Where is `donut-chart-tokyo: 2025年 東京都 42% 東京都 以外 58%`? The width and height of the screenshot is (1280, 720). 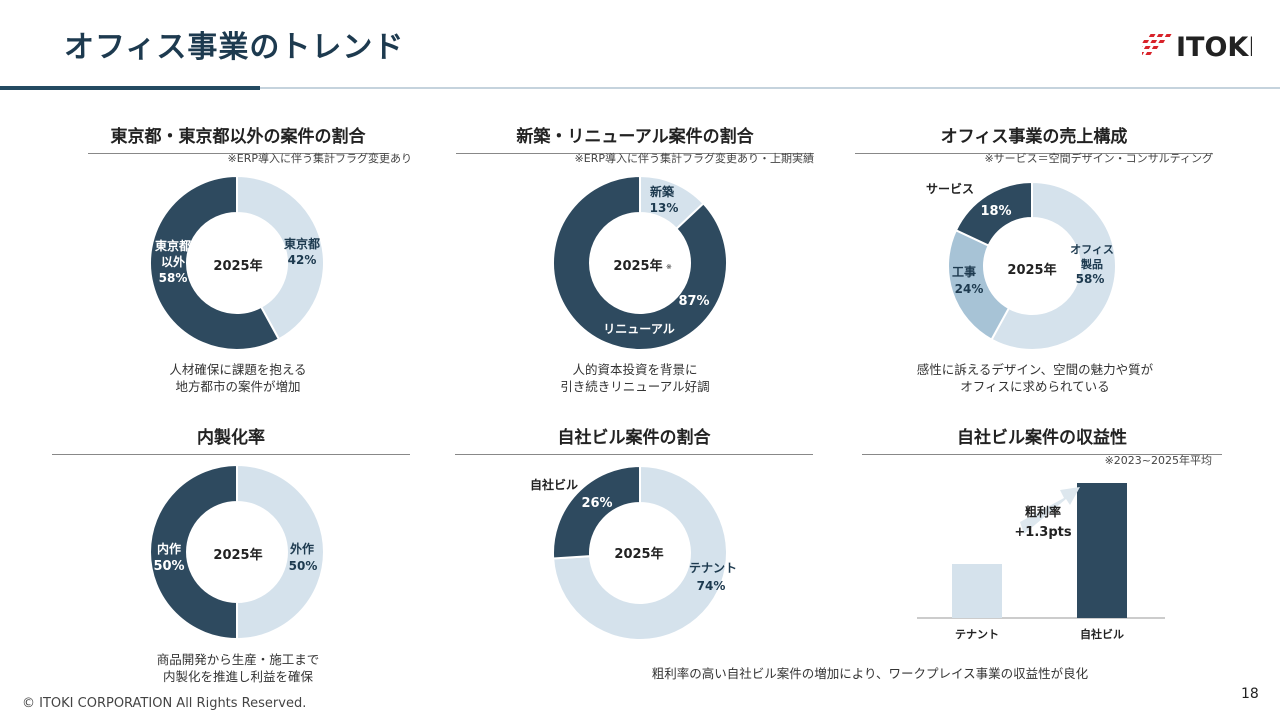
donut-chart-tokyo: 2025年 東京都 42% 東京都 以外 58% is located at coordinates (237, 262).